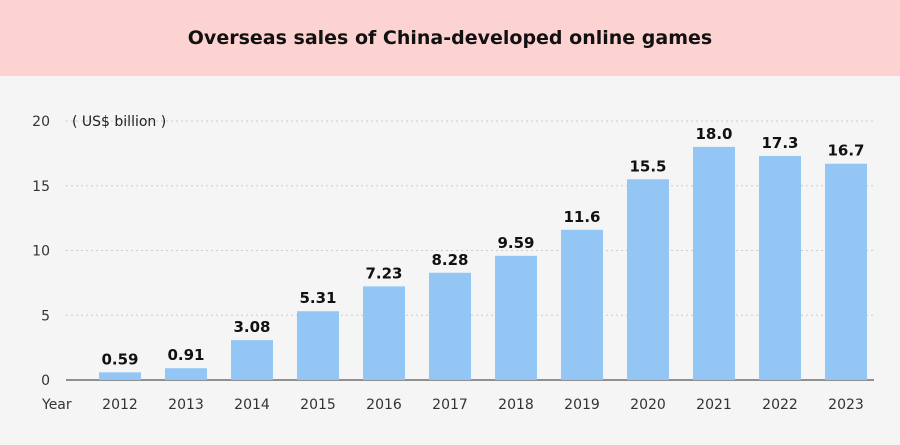 The width and height of the screenshot is (900, 445). Describe the element at coordinates (119, 122) in the screenshot. I see `unit-label: ( US$ billion )` at that location.